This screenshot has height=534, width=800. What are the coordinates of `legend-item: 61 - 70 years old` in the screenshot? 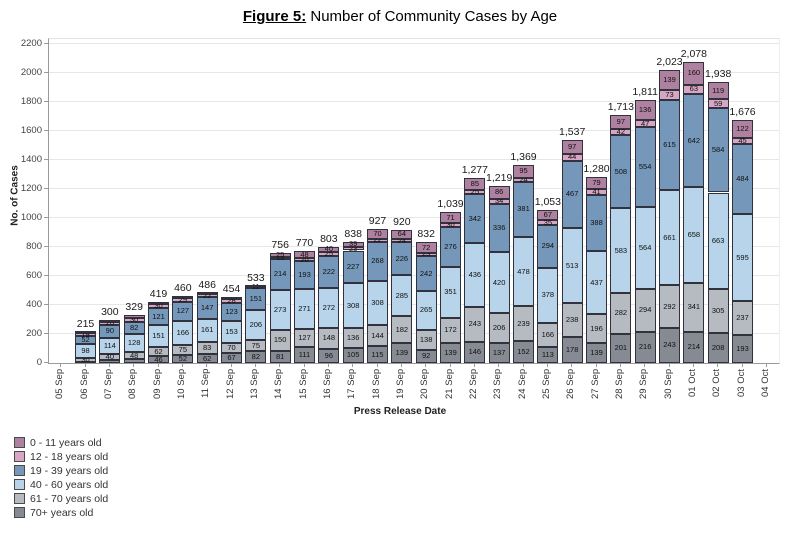 It's located at (61, 499).